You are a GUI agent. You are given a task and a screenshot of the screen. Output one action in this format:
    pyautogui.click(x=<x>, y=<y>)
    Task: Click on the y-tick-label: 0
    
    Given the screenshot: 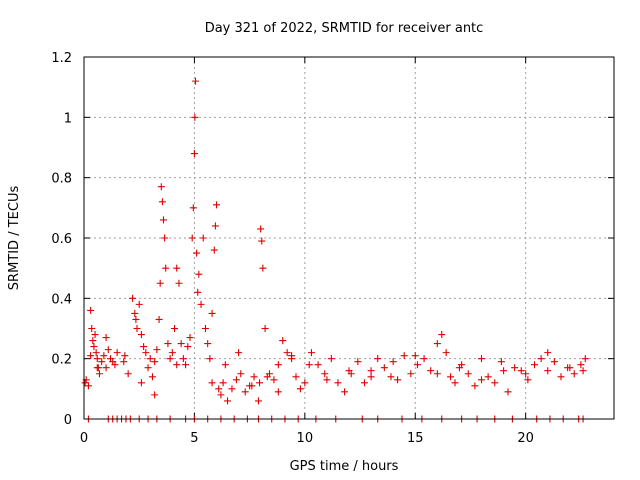 What is the action you would take?
    pyautogui.click(x=68, y=420)
    